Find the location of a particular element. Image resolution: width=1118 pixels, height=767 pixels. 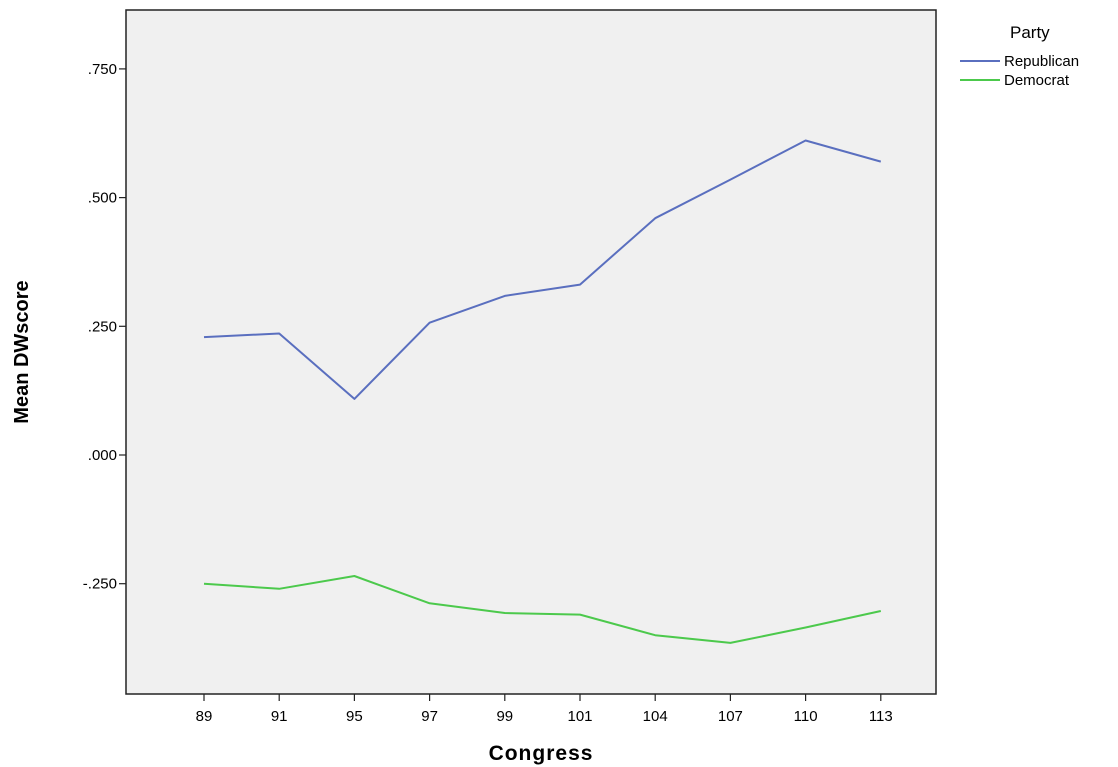

x-tick-label: 110 is located at coordinates (806, 716).